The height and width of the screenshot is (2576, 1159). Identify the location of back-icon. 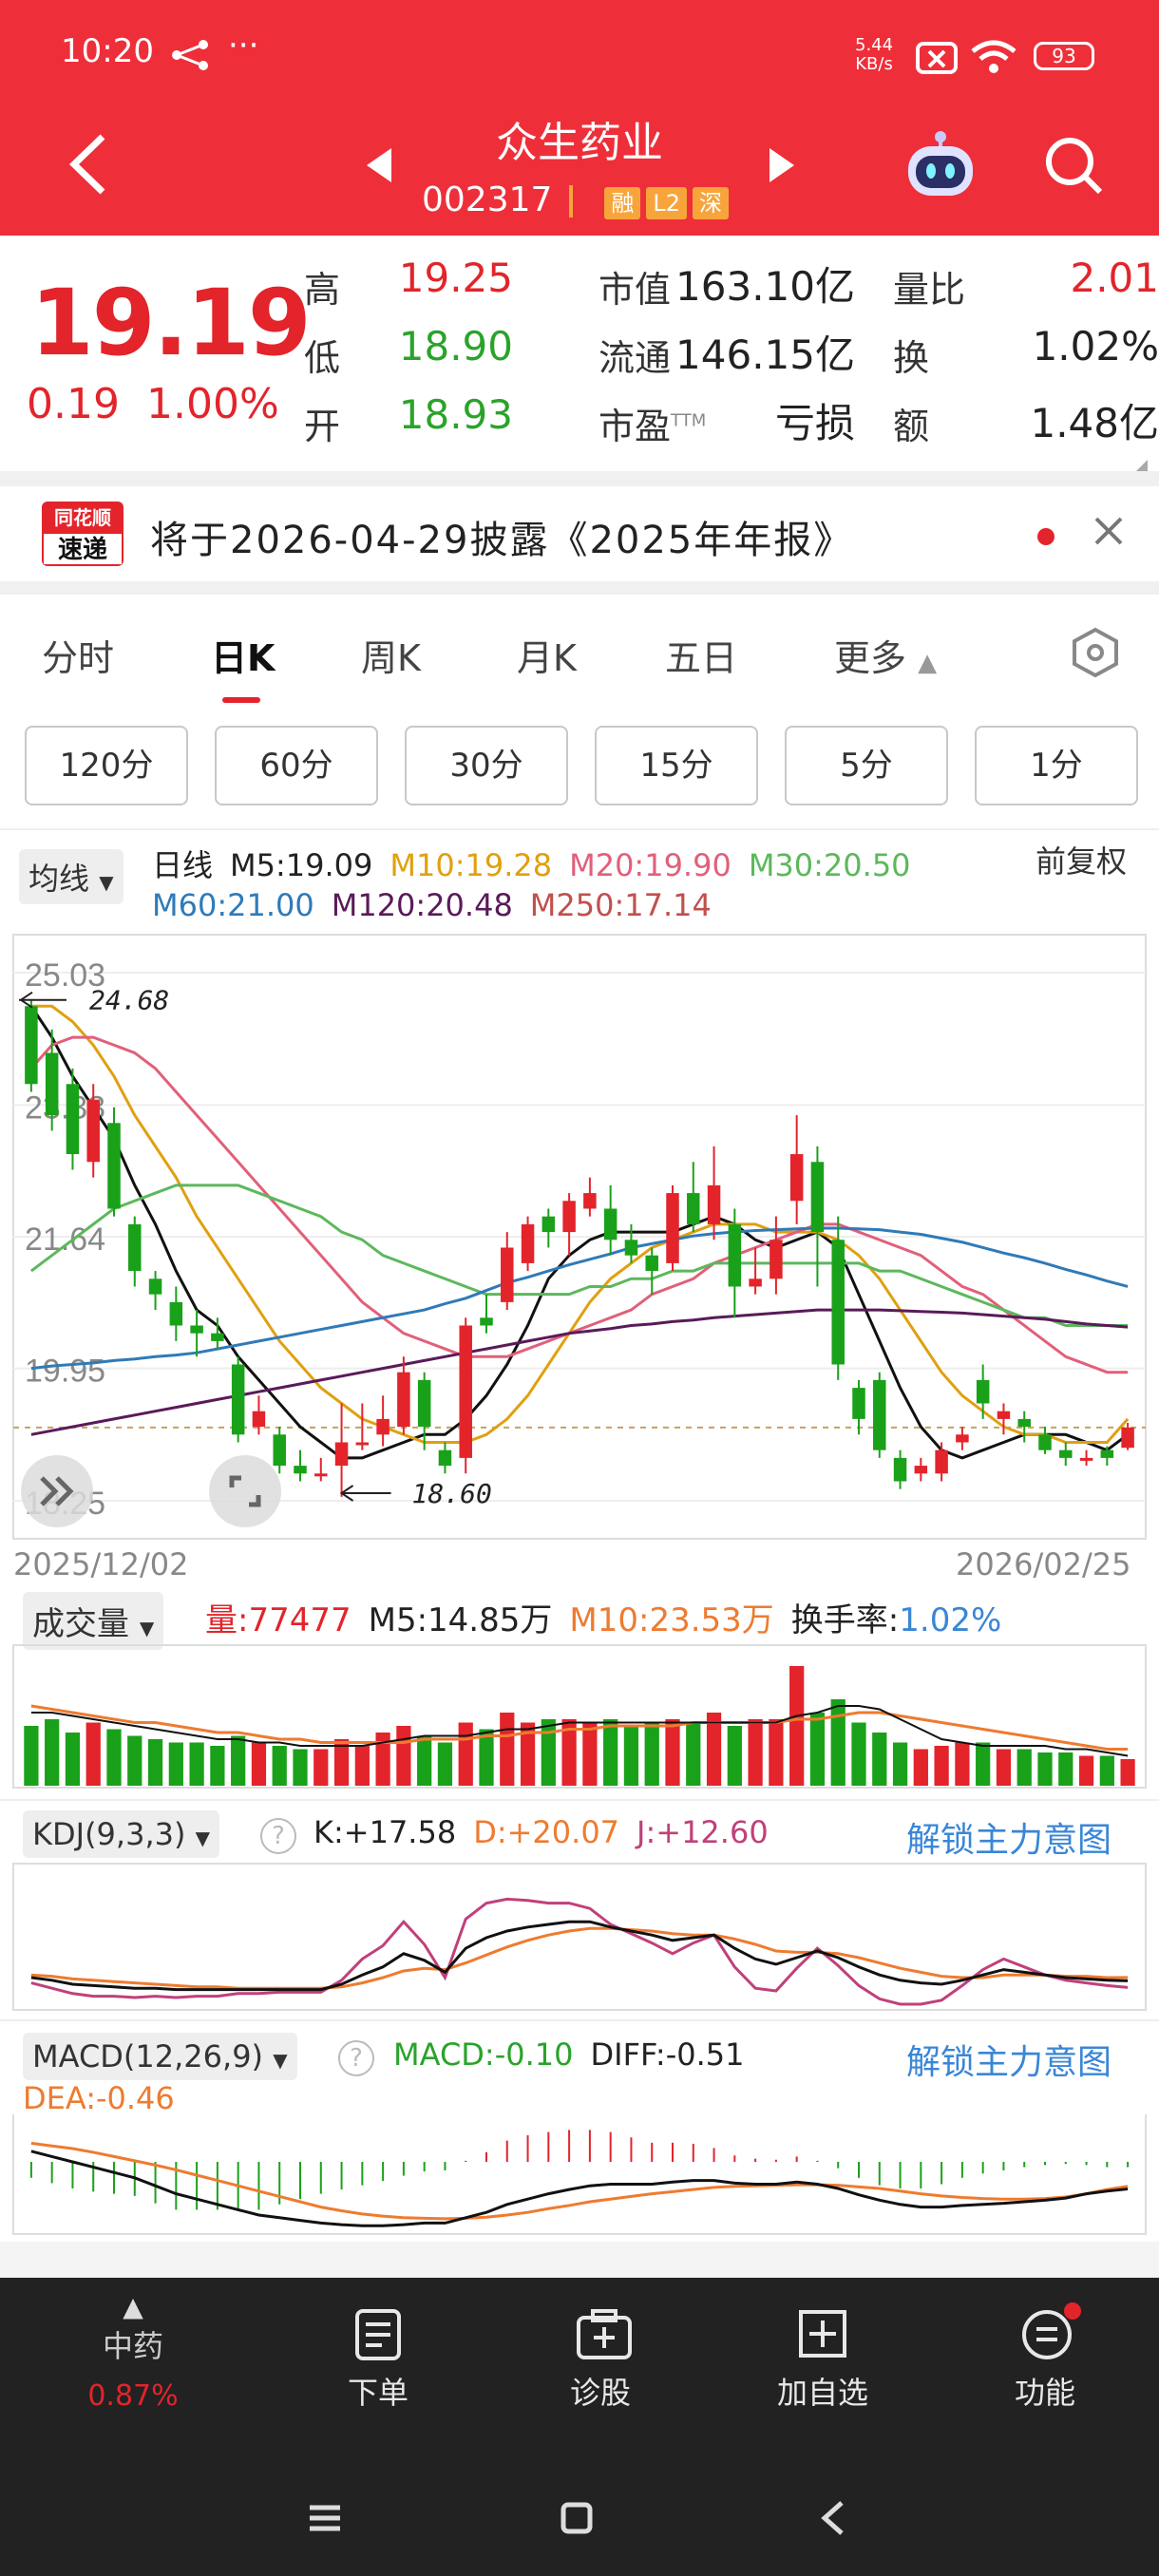
(88, 166).